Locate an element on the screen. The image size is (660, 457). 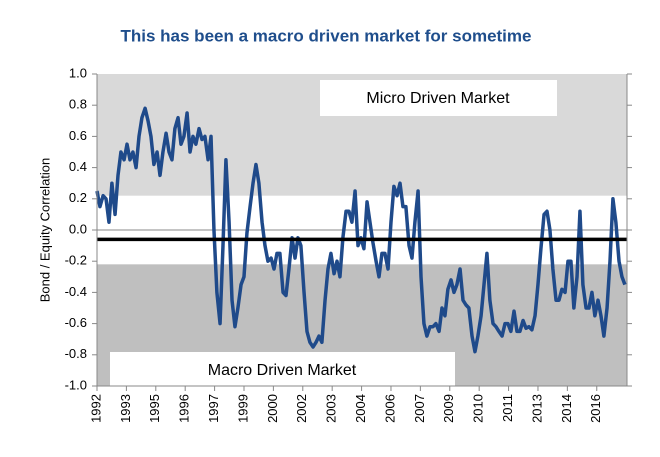
annotation: Micro Driven Market is located at coordinates (438, 98).